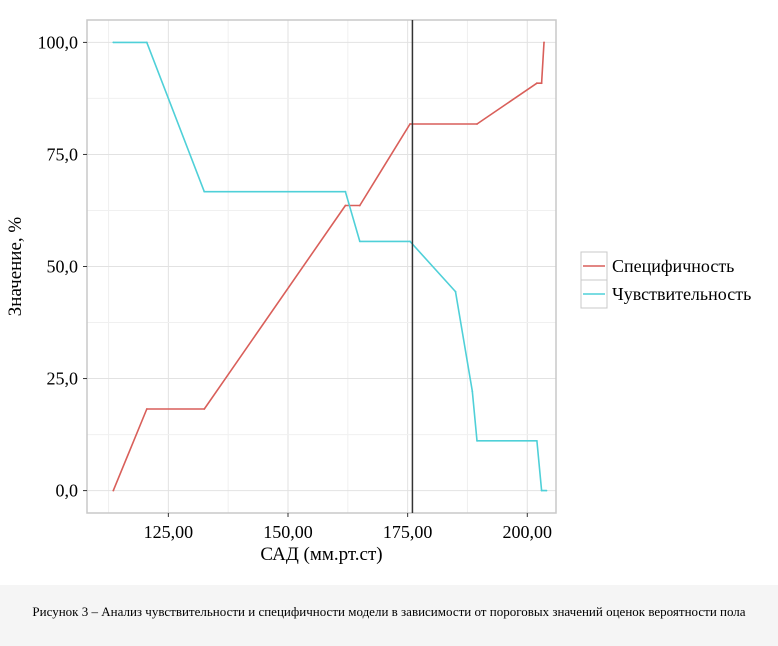  Describe the element at coordinates (58, 42) in the screenshot. I see `y-tick-label: 100,0` at that location.